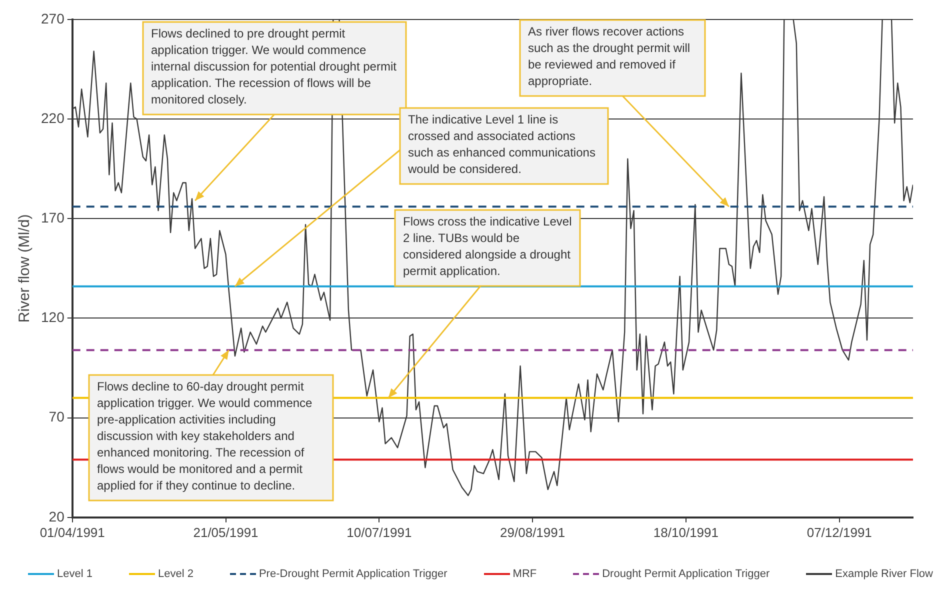 The height and width of the screenshot is (595, 943). What do you see at coordinates (274, 66) in the screenshot?
I see `annotation: Flows declined to pre drought permit application trigger. We would commence internal discussion for potential drought permit application. The recession of flows will be monitored closely.` at bounding box center [274, 66].